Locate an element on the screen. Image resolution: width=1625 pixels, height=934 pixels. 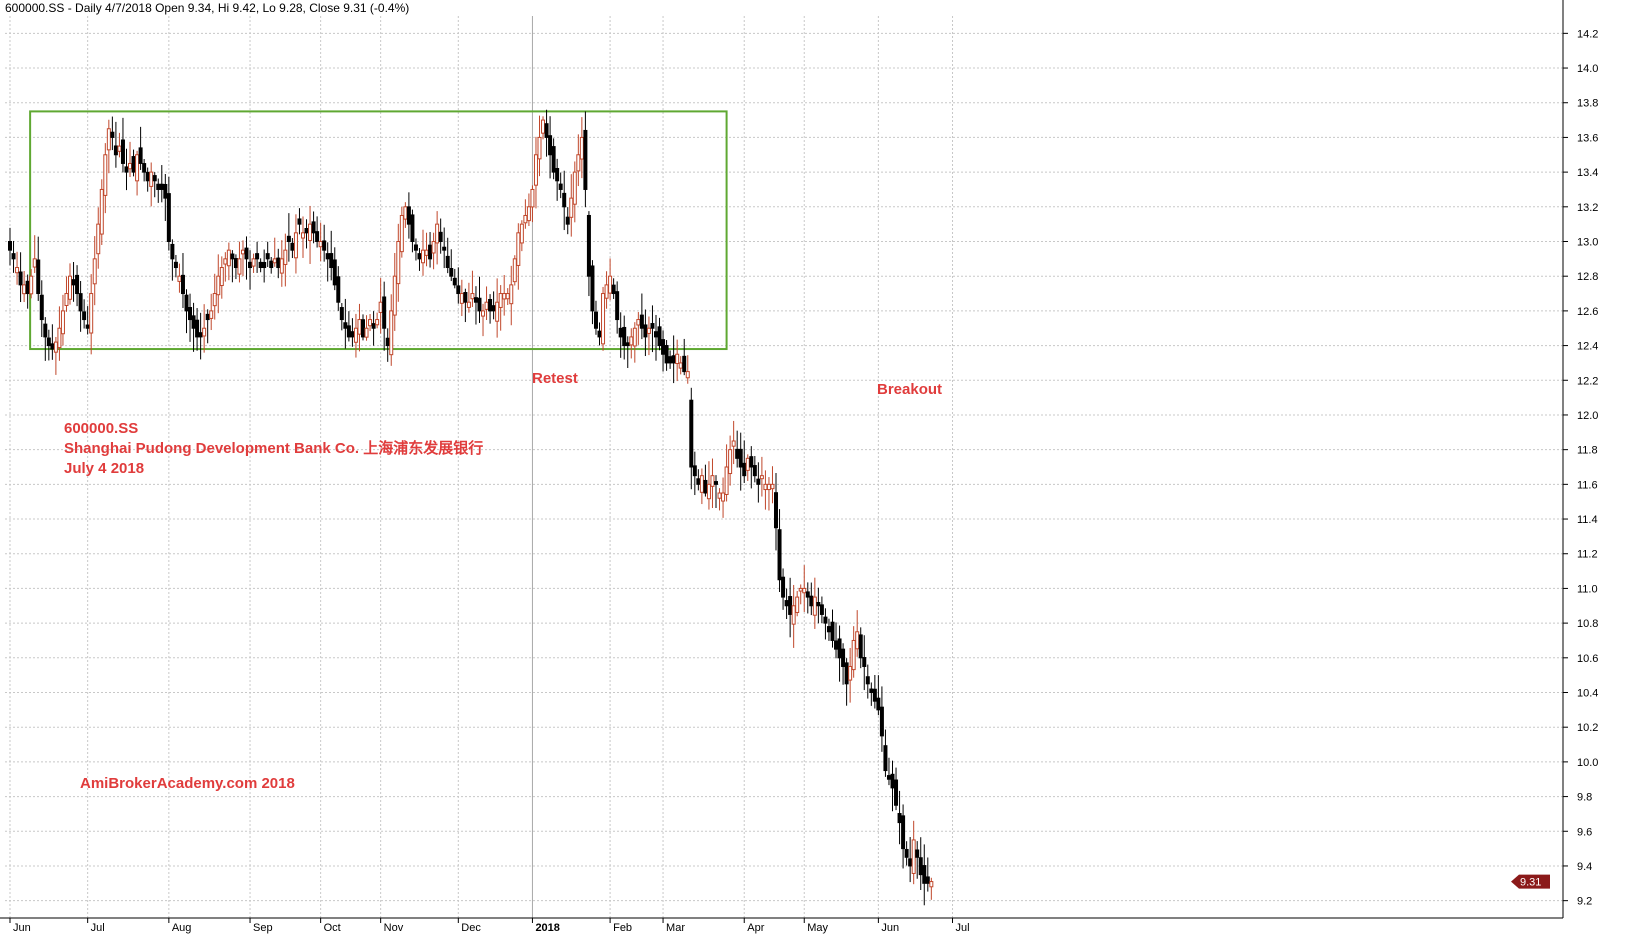
y-tick-label: 11.6 is located at coordinates (1587, 485).